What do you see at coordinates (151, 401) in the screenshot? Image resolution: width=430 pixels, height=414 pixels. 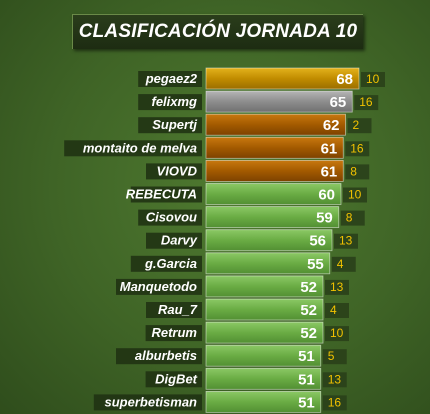 I see `player-name: superbetisman` at bounding box center [151, 401].